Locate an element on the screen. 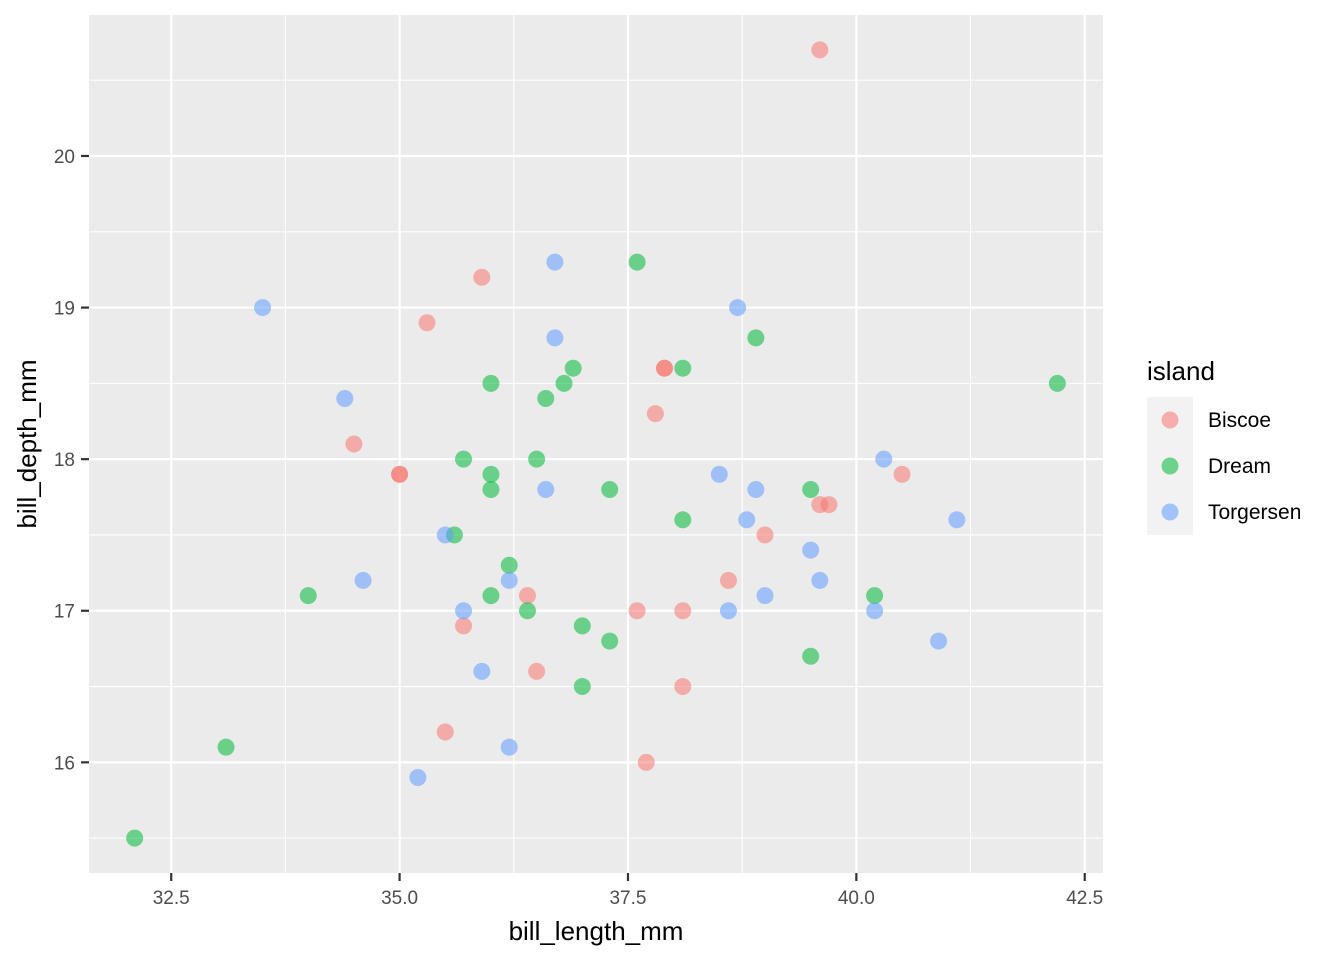 The width and height of the screenshot is (1344, 960). x-tick-label: 40.0 is located at coordinates (856, 898).